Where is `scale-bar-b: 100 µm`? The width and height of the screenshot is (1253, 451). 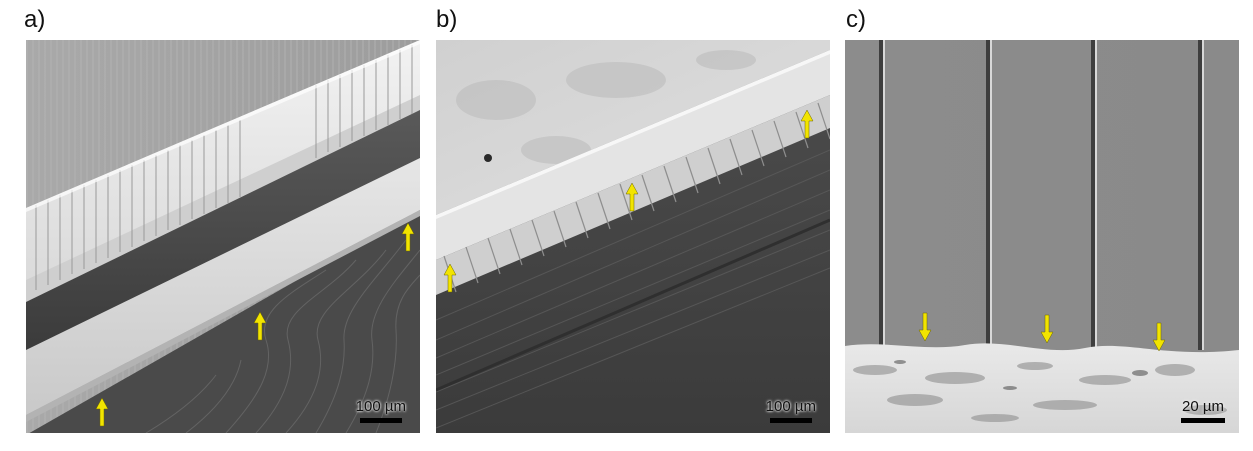 scale-bar-b: 100 µm is located at coordinates (791, 410).